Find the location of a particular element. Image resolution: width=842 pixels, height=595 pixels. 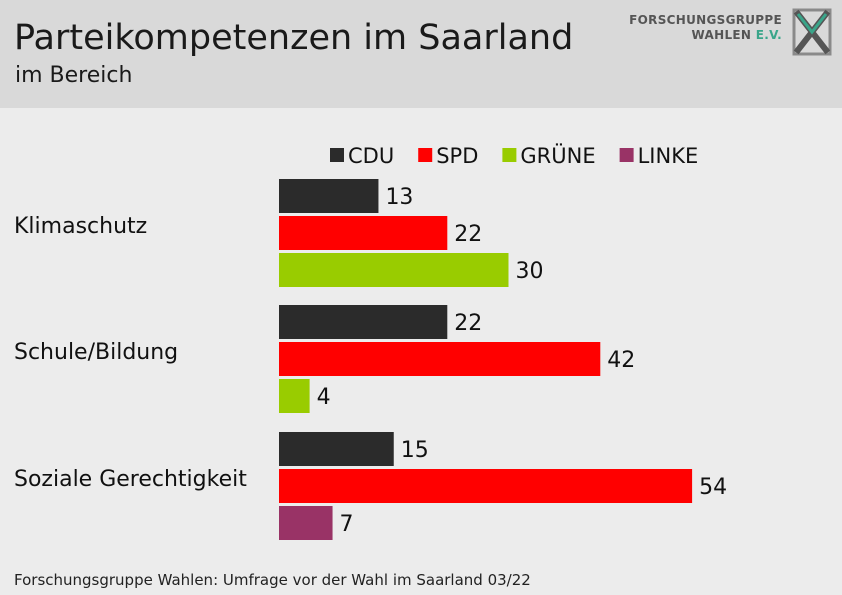

legend-label-2: GRÜNE is located at coordinates (557, 155).